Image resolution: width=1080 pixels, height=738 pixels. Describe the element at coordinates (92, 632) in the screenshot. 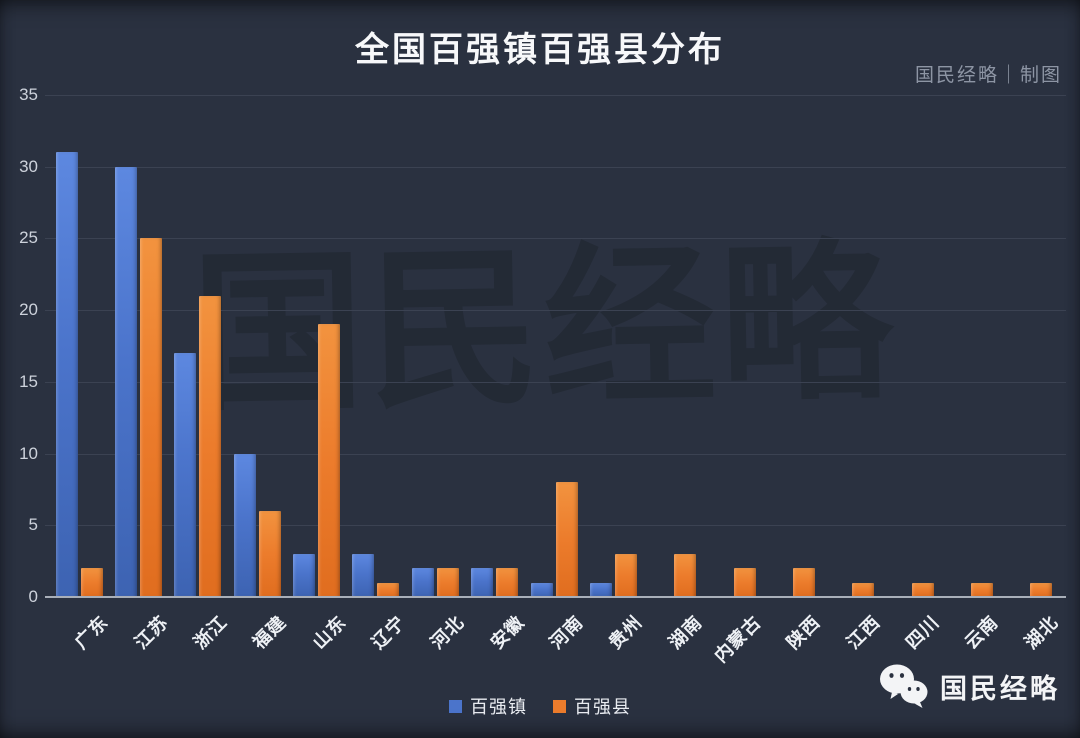

I see `x-tick-label-广东: 广东` at that location.